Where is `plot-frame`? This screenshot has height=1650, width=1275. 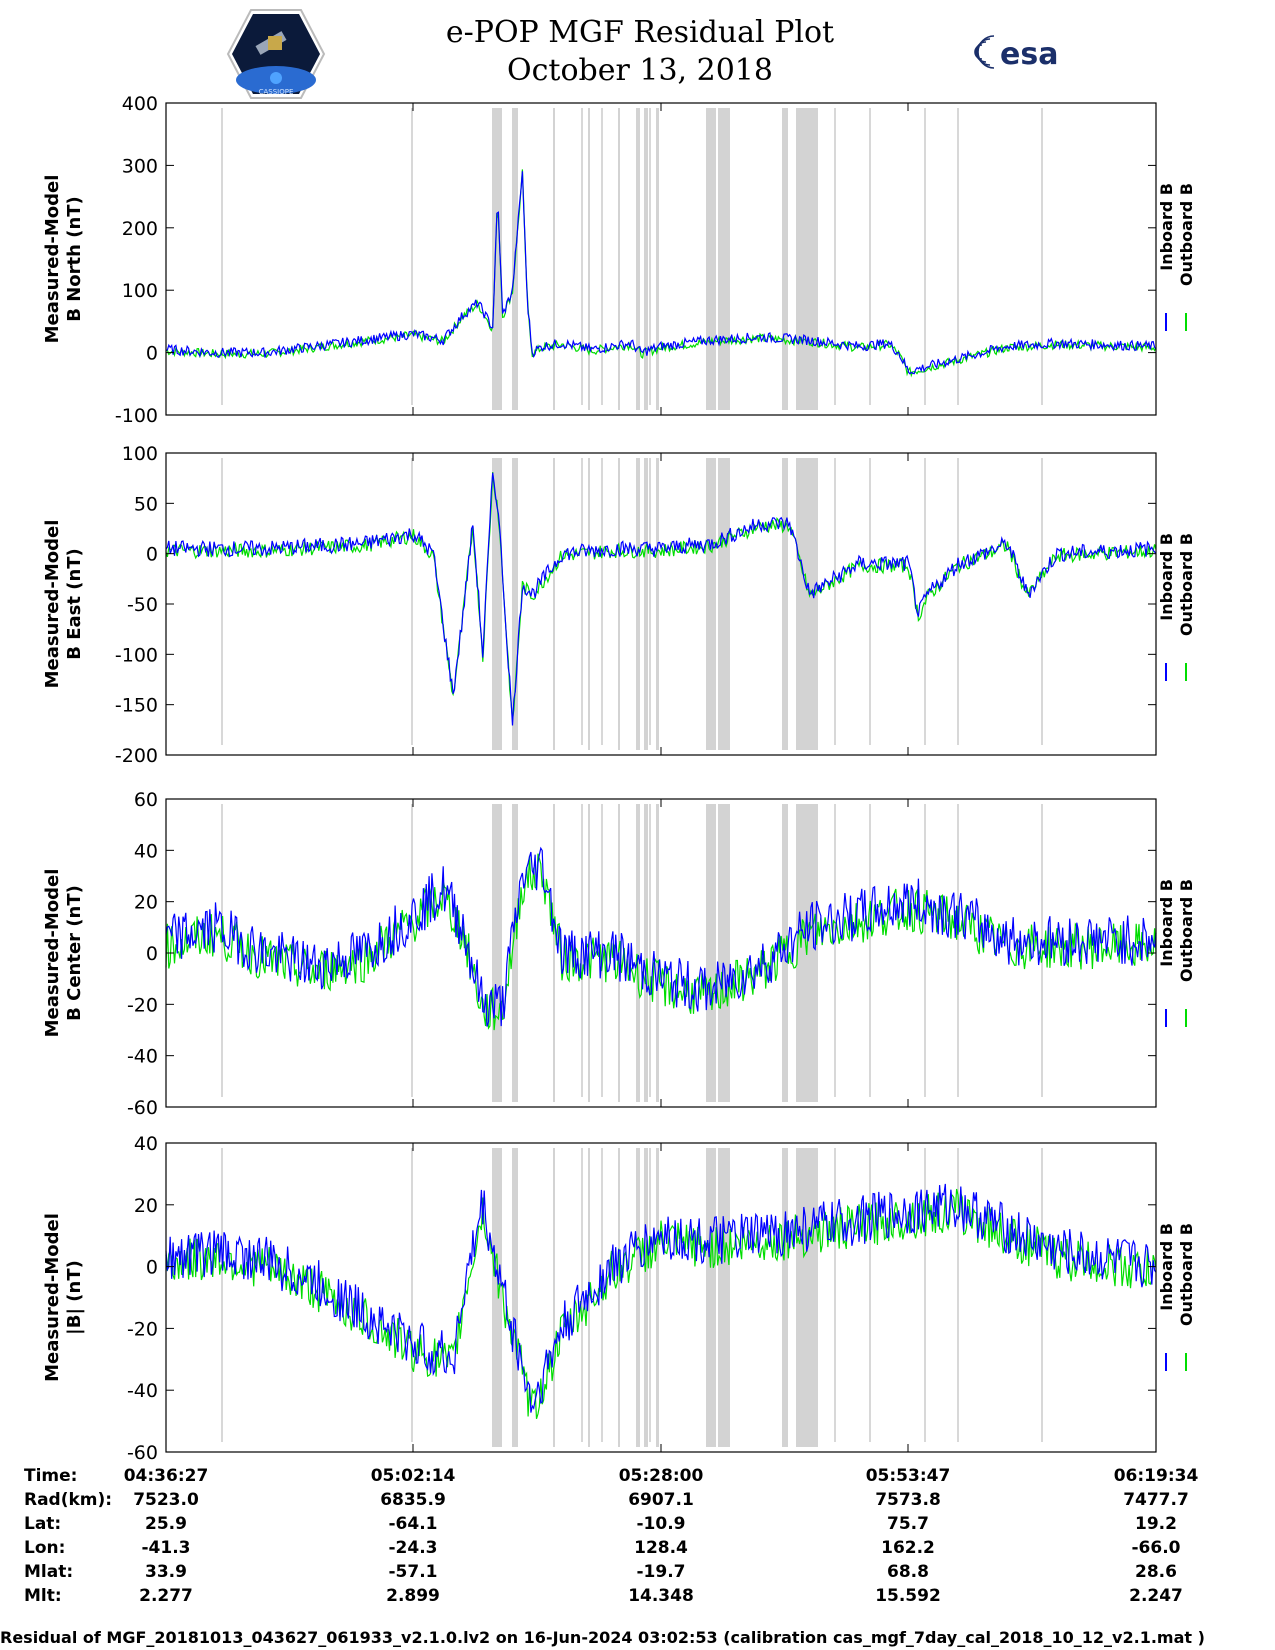
plot-frame is located at coordinates (661, 259).